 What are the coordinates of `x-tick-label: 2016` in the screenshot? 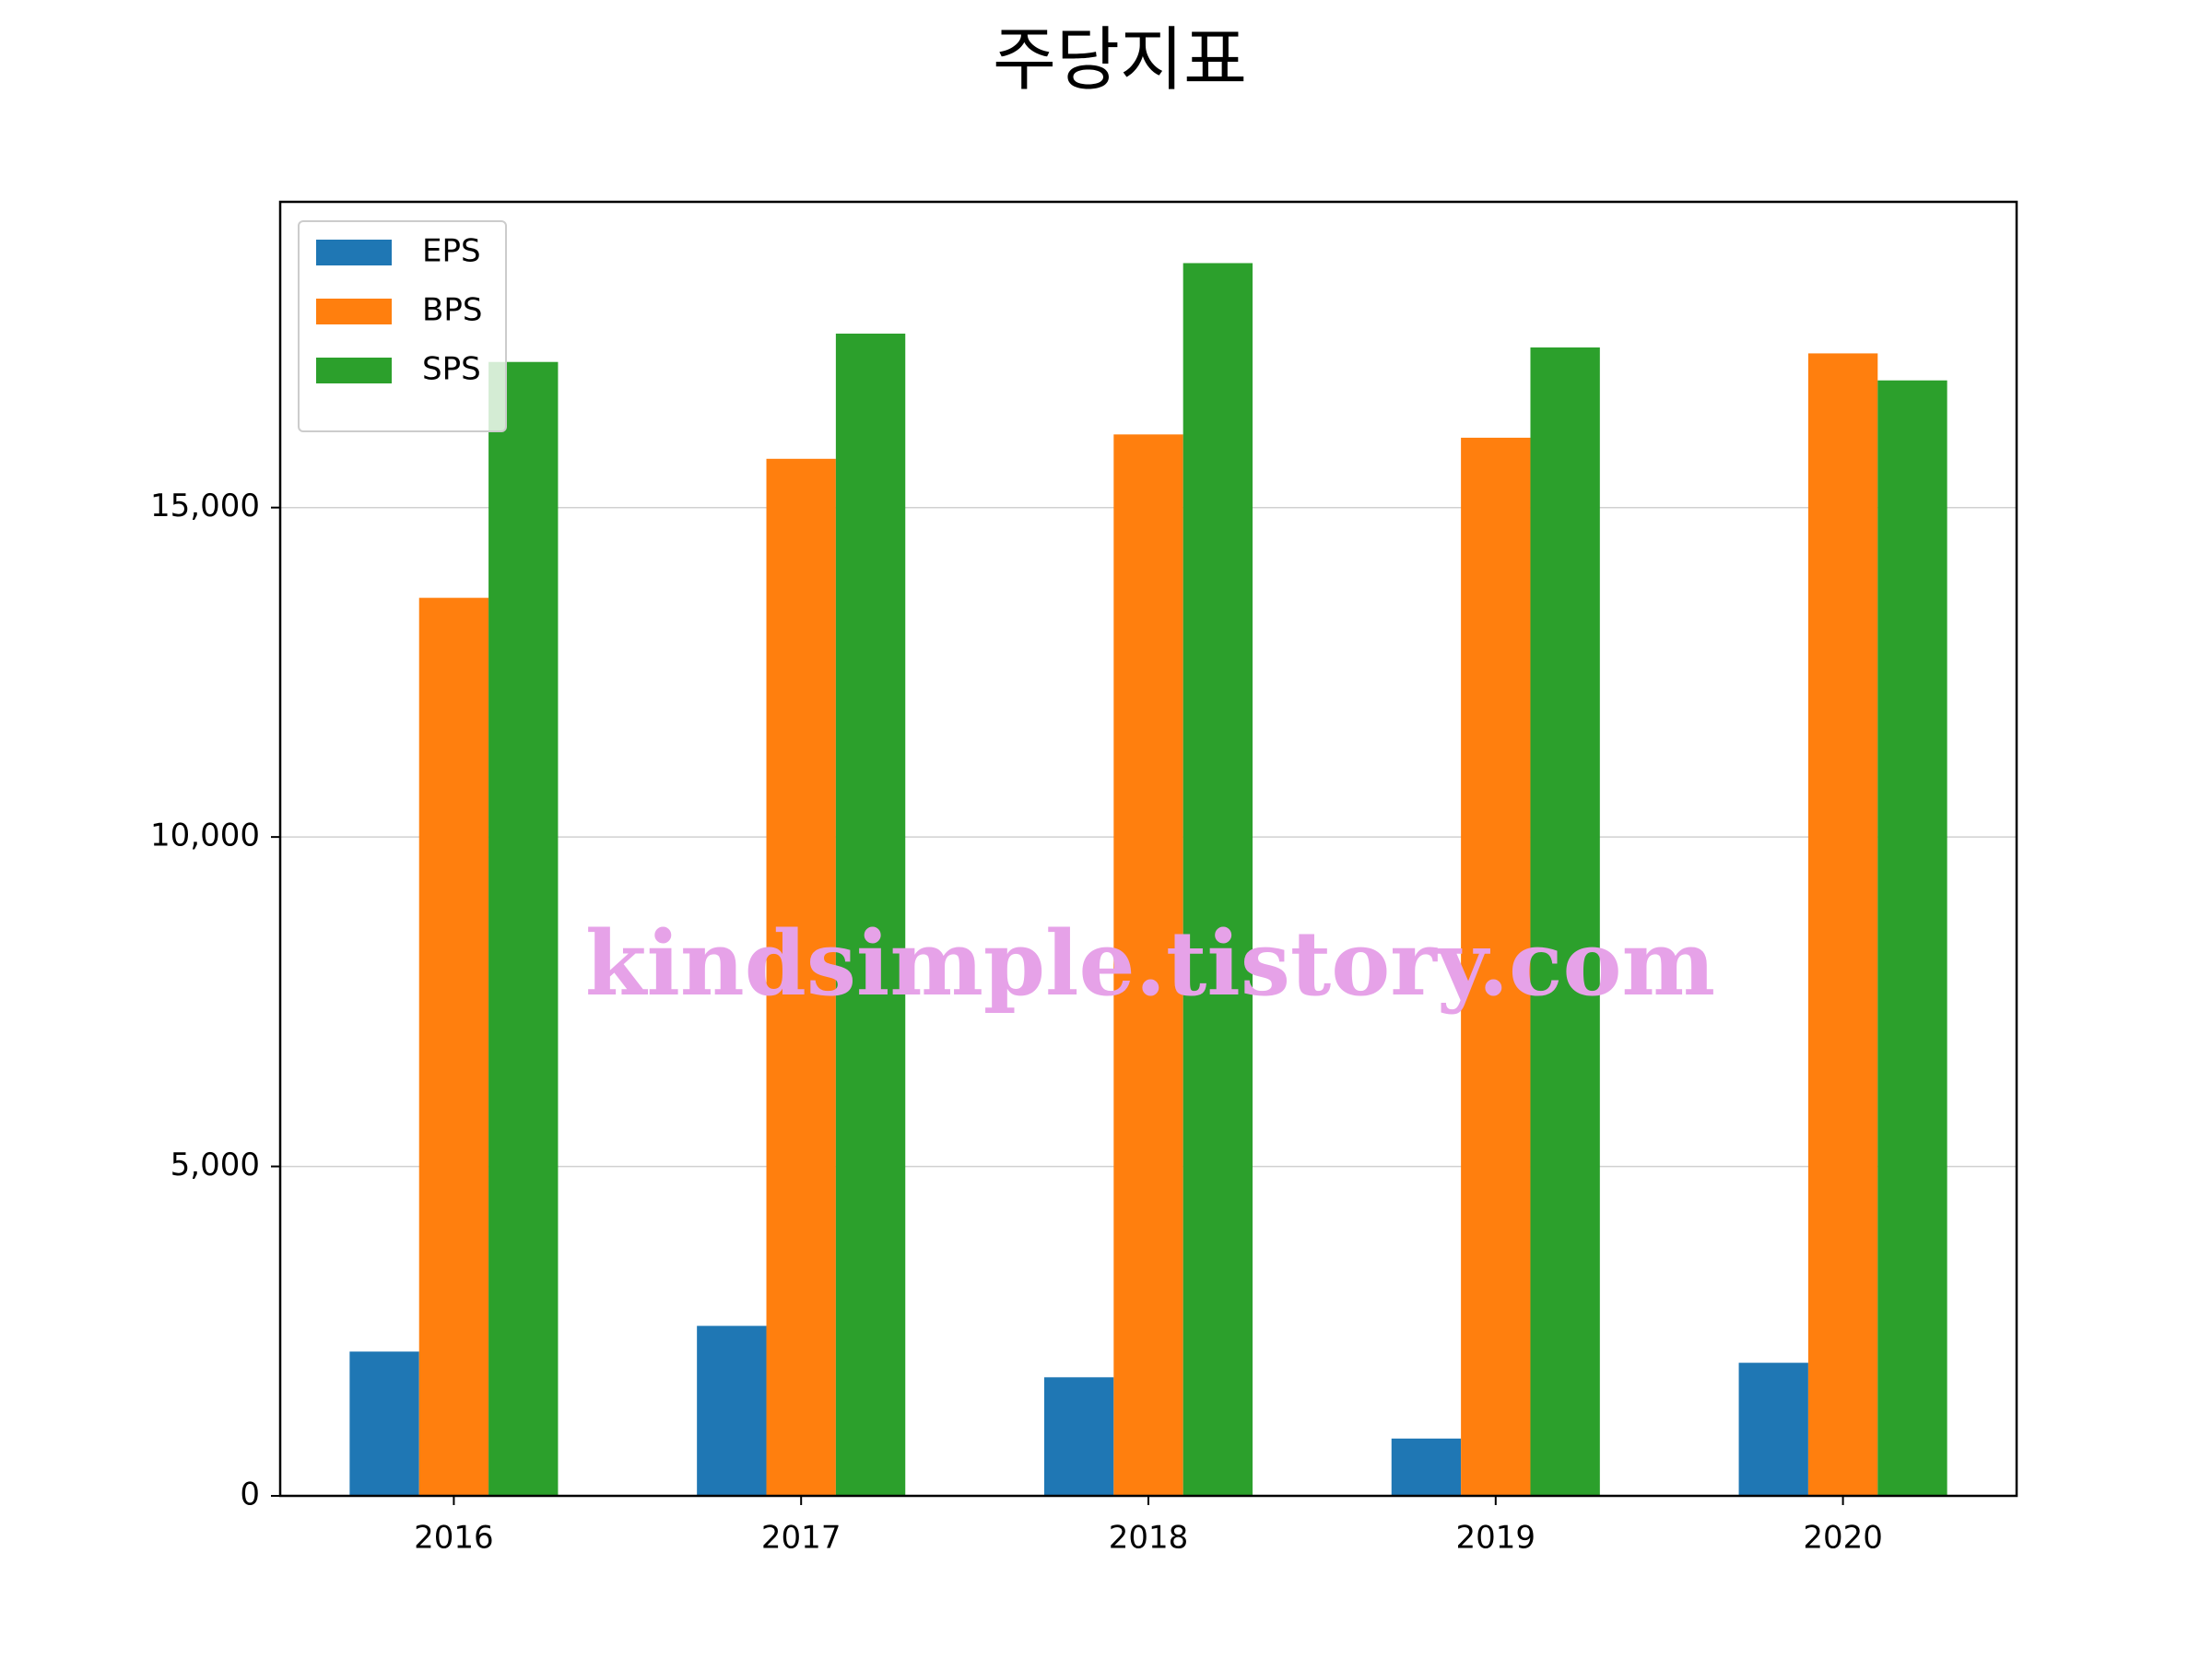 It's located at (454, 1538).